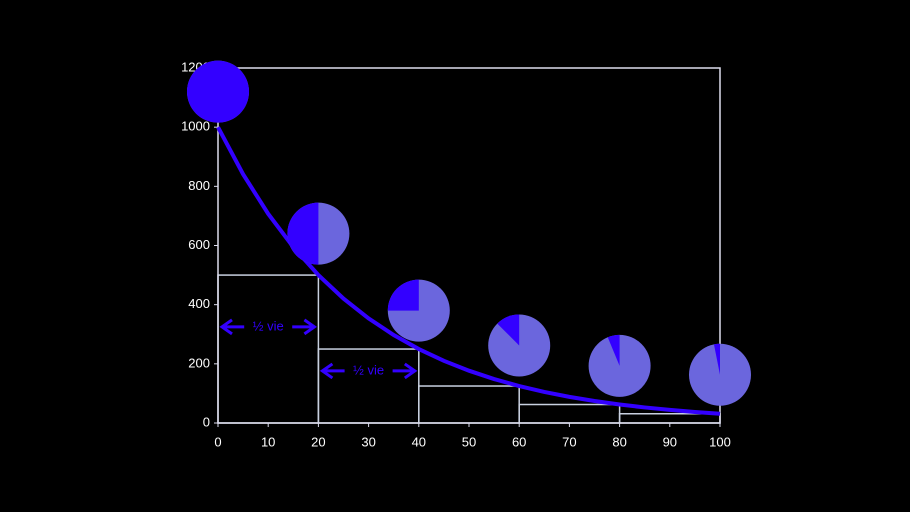 This screenshot has width=910, height=512. Describe the element at coordinates (199, 303) in the screenshot. I see `y-tick-label: 400` at that location.